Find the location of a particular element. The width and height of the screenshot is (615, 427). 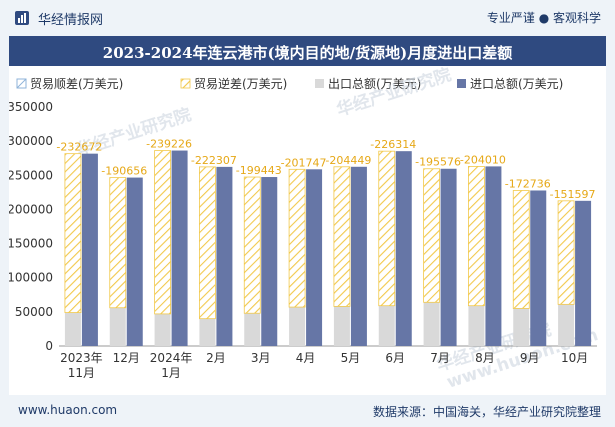

legend-export-swatch is located at coordinates (319, 83).